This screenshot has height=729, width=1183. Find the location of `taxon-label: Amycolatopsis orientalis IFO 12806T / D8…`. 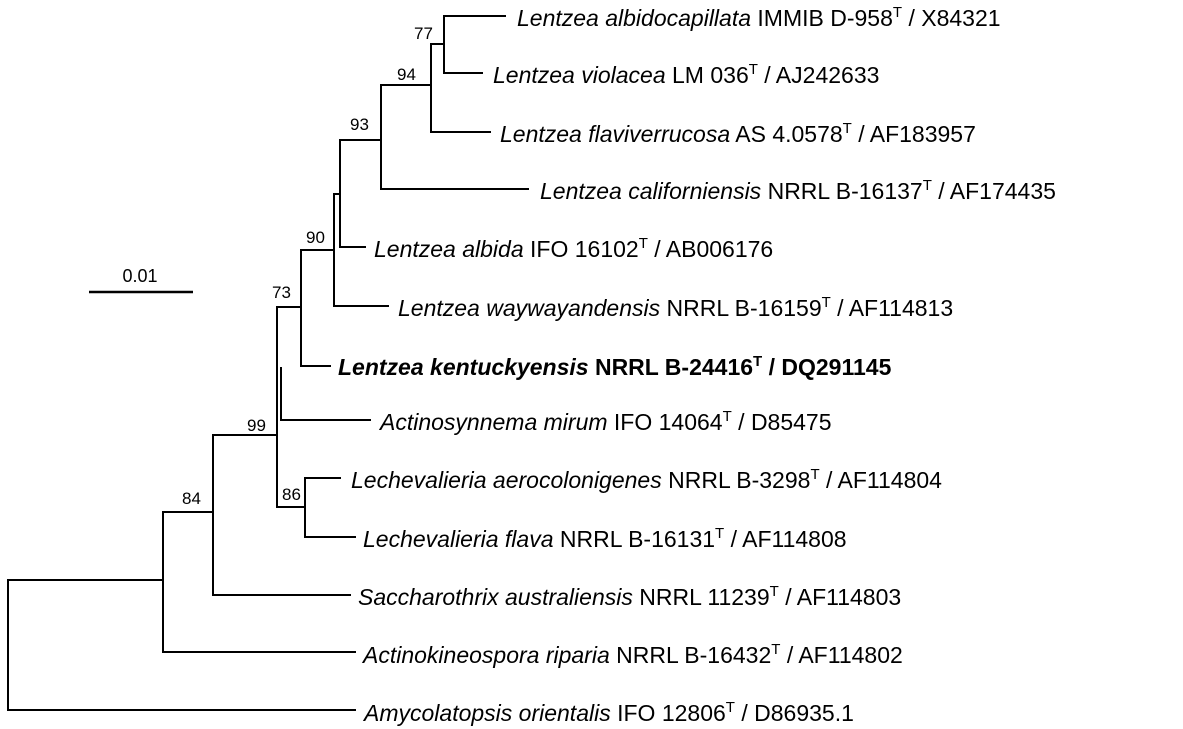

taxon-label: Amycolatopsis orientalis IFO 12806T / D8… is located at coordinates (608, 712).